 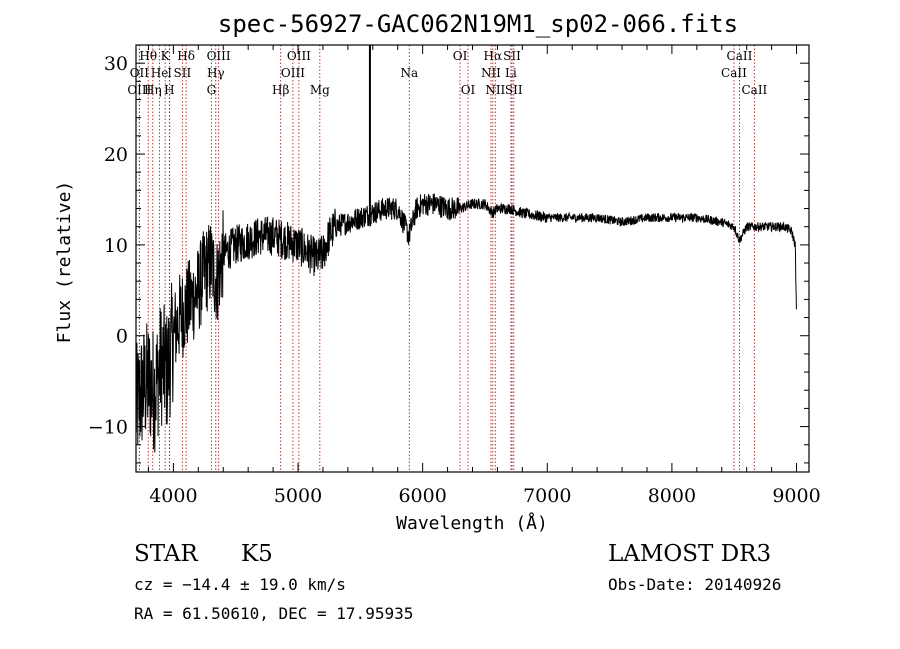 What do you see at coordinates (212, 90) in the screenshot?
I see `emission-line-label: G` at bounding box center [212, 90].